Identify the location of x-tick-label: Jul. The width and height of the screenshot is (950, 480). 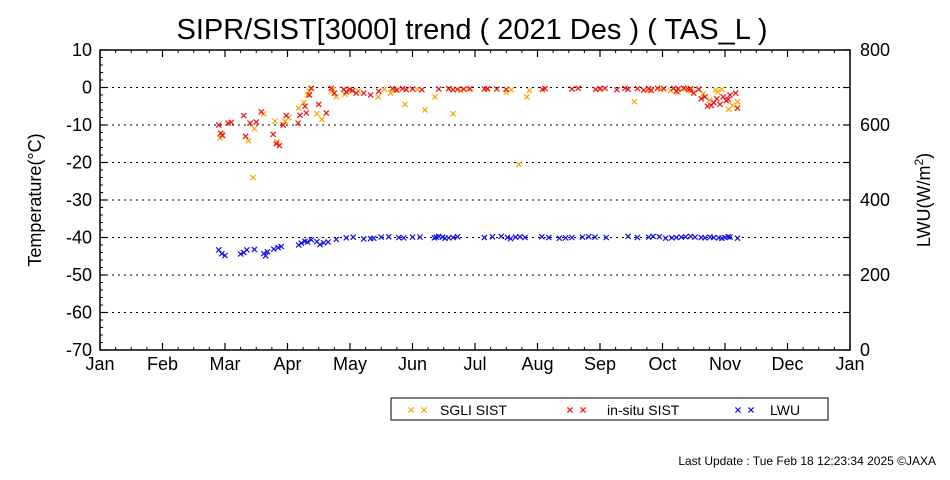
(474, 364).